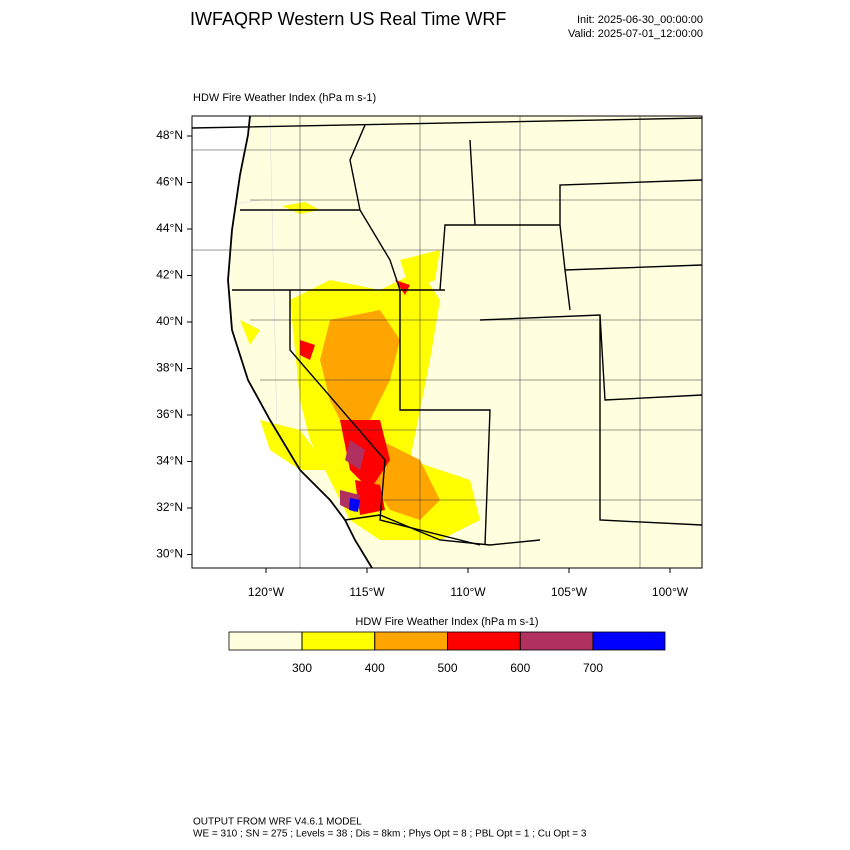 Image resolution: width=850 pixels, height=850 pixels. Describe the element at coordinates (169, 368) in the screenshot. I see `lat-label: 38°N` at that location.